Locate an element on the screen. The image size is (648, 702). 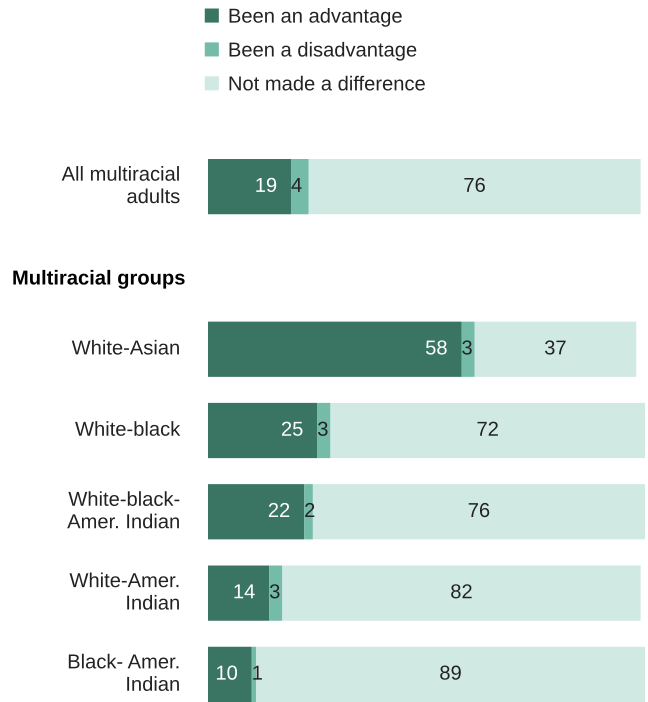
data-label: 37 is located at coordinates (555, 347).